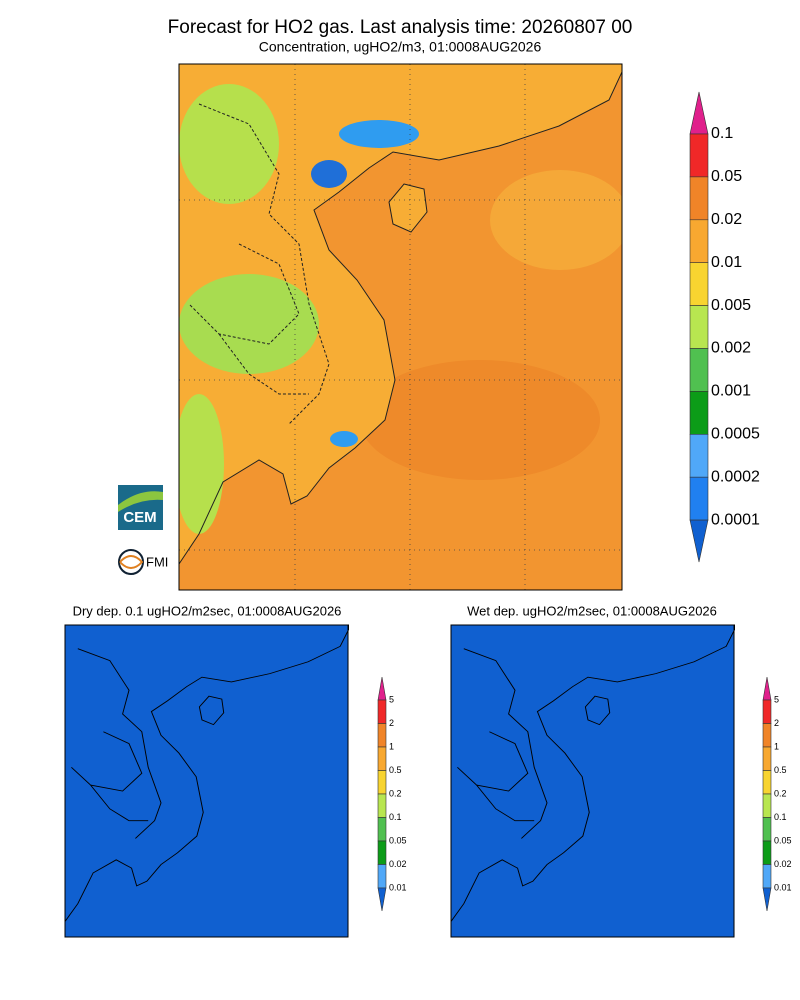  Describe the element at coordinates (735, 519) in the screenshot. I see `colorbar-label: 0.0001` at that location.